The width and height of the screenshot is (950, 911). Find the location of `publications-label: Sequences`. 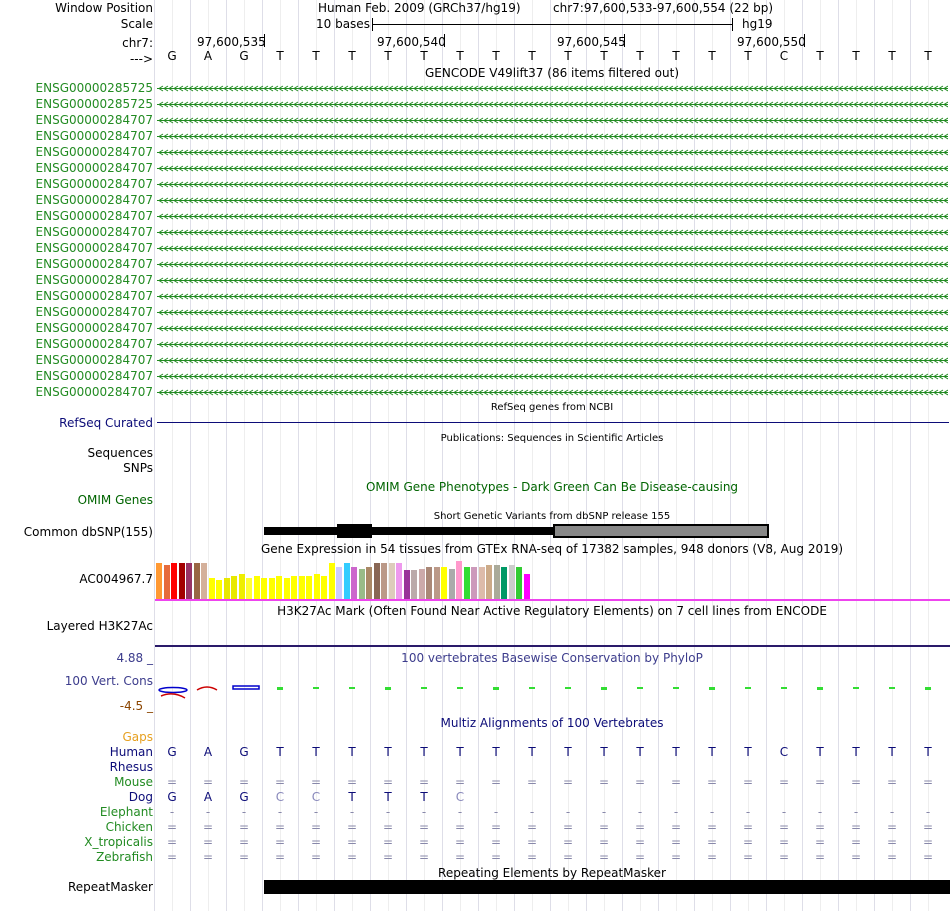

publications-label: Sequences is located at coordinates (120, 453).